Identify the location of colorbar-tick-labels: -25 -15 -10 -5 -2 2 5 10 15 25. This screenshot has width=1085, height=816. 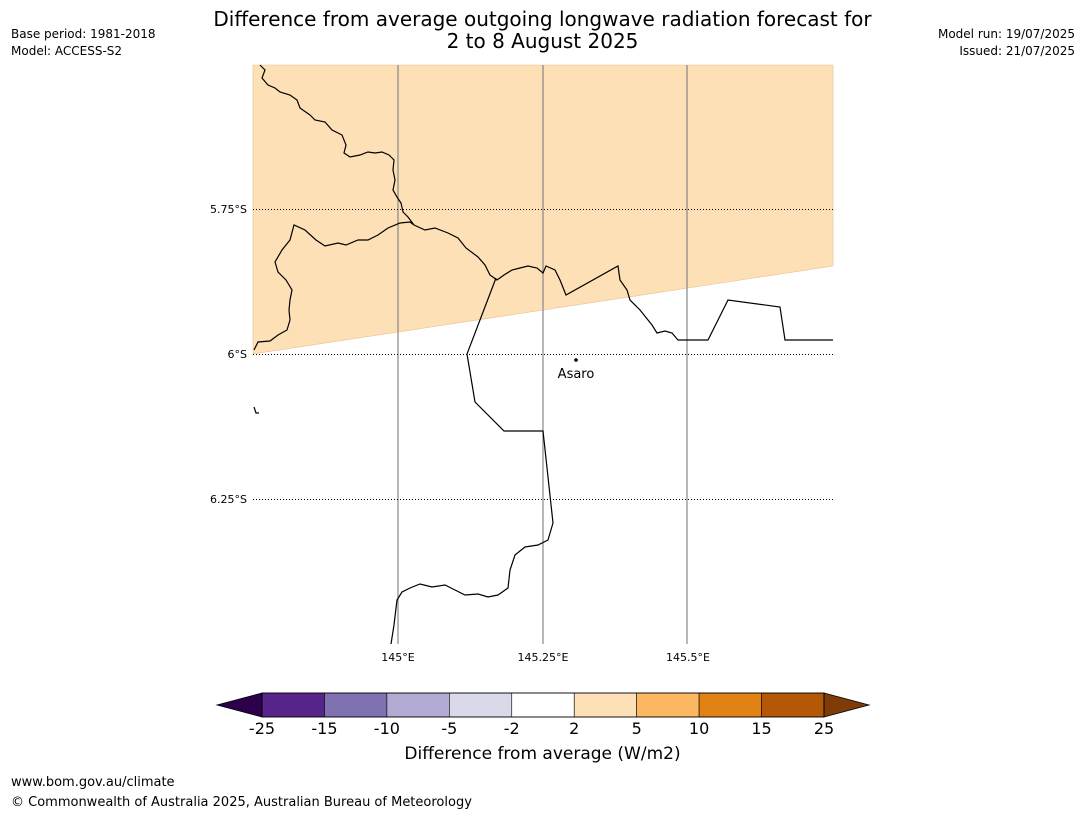
(542, 730).